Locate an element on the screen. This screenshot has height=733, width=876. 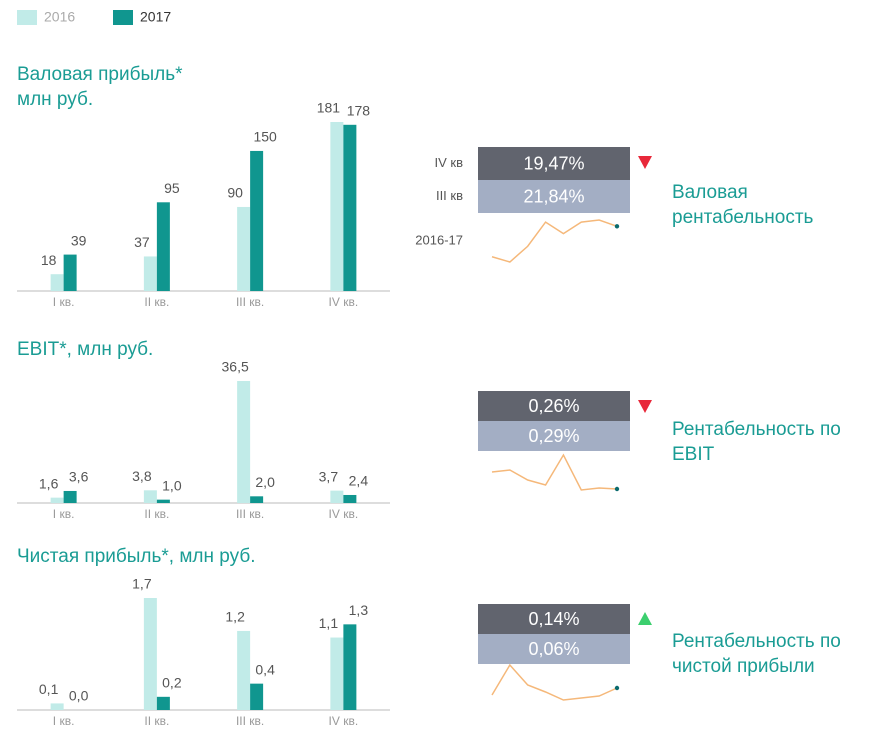
kpi-current: 0,26% is located at coordinates (553, 406).